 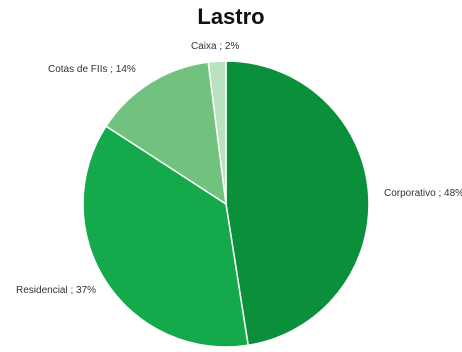 What do you see at coordinates (165, 133) in the screenshot?
I see `pie-slice-cotas-de-fiis` at bounding box center [165, 133].